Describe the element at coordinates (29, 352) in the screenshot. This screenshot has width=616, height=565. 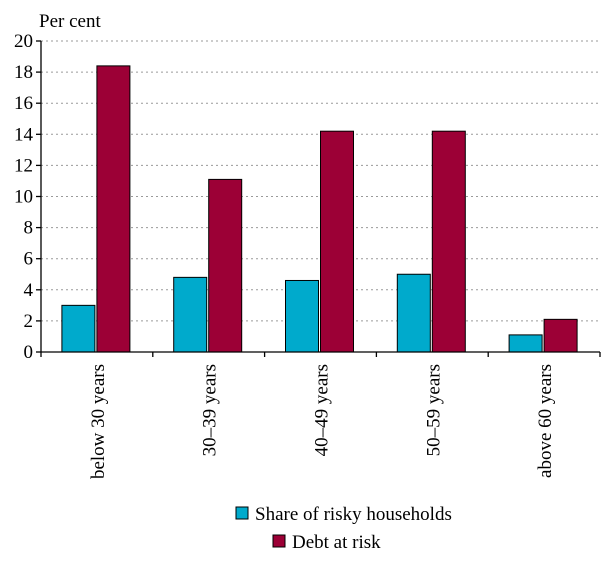
I see `y-tick-label: 0` at that location.